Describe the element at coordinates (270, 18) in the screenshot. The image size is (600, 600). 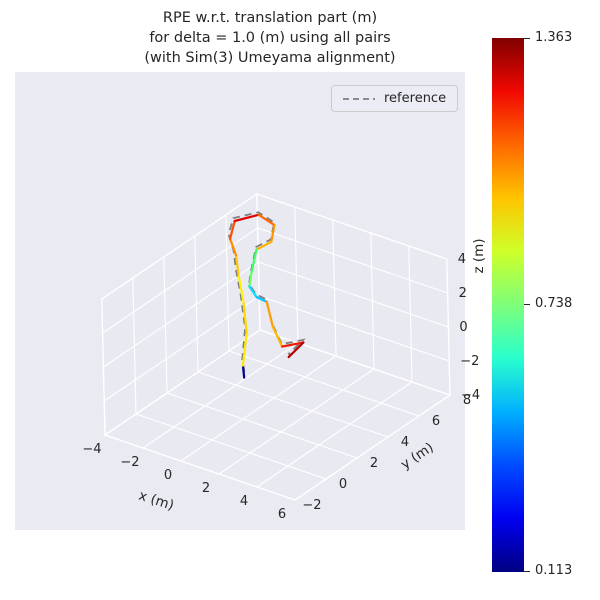
I see `chart-title-line-1: RPE w.r.t. translation part (m)` at that location.